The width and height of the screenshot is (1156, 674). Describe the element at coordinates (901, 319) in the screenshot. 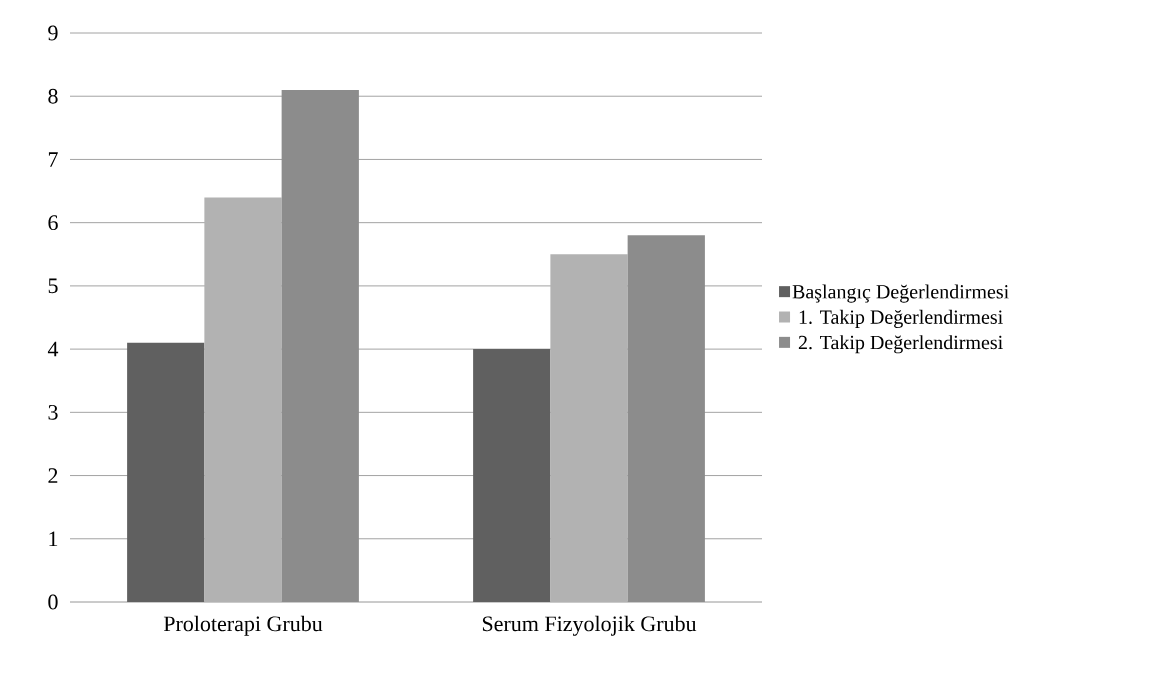

I see `legend-label: 1. Takip Değerlendirmesi` at that location.